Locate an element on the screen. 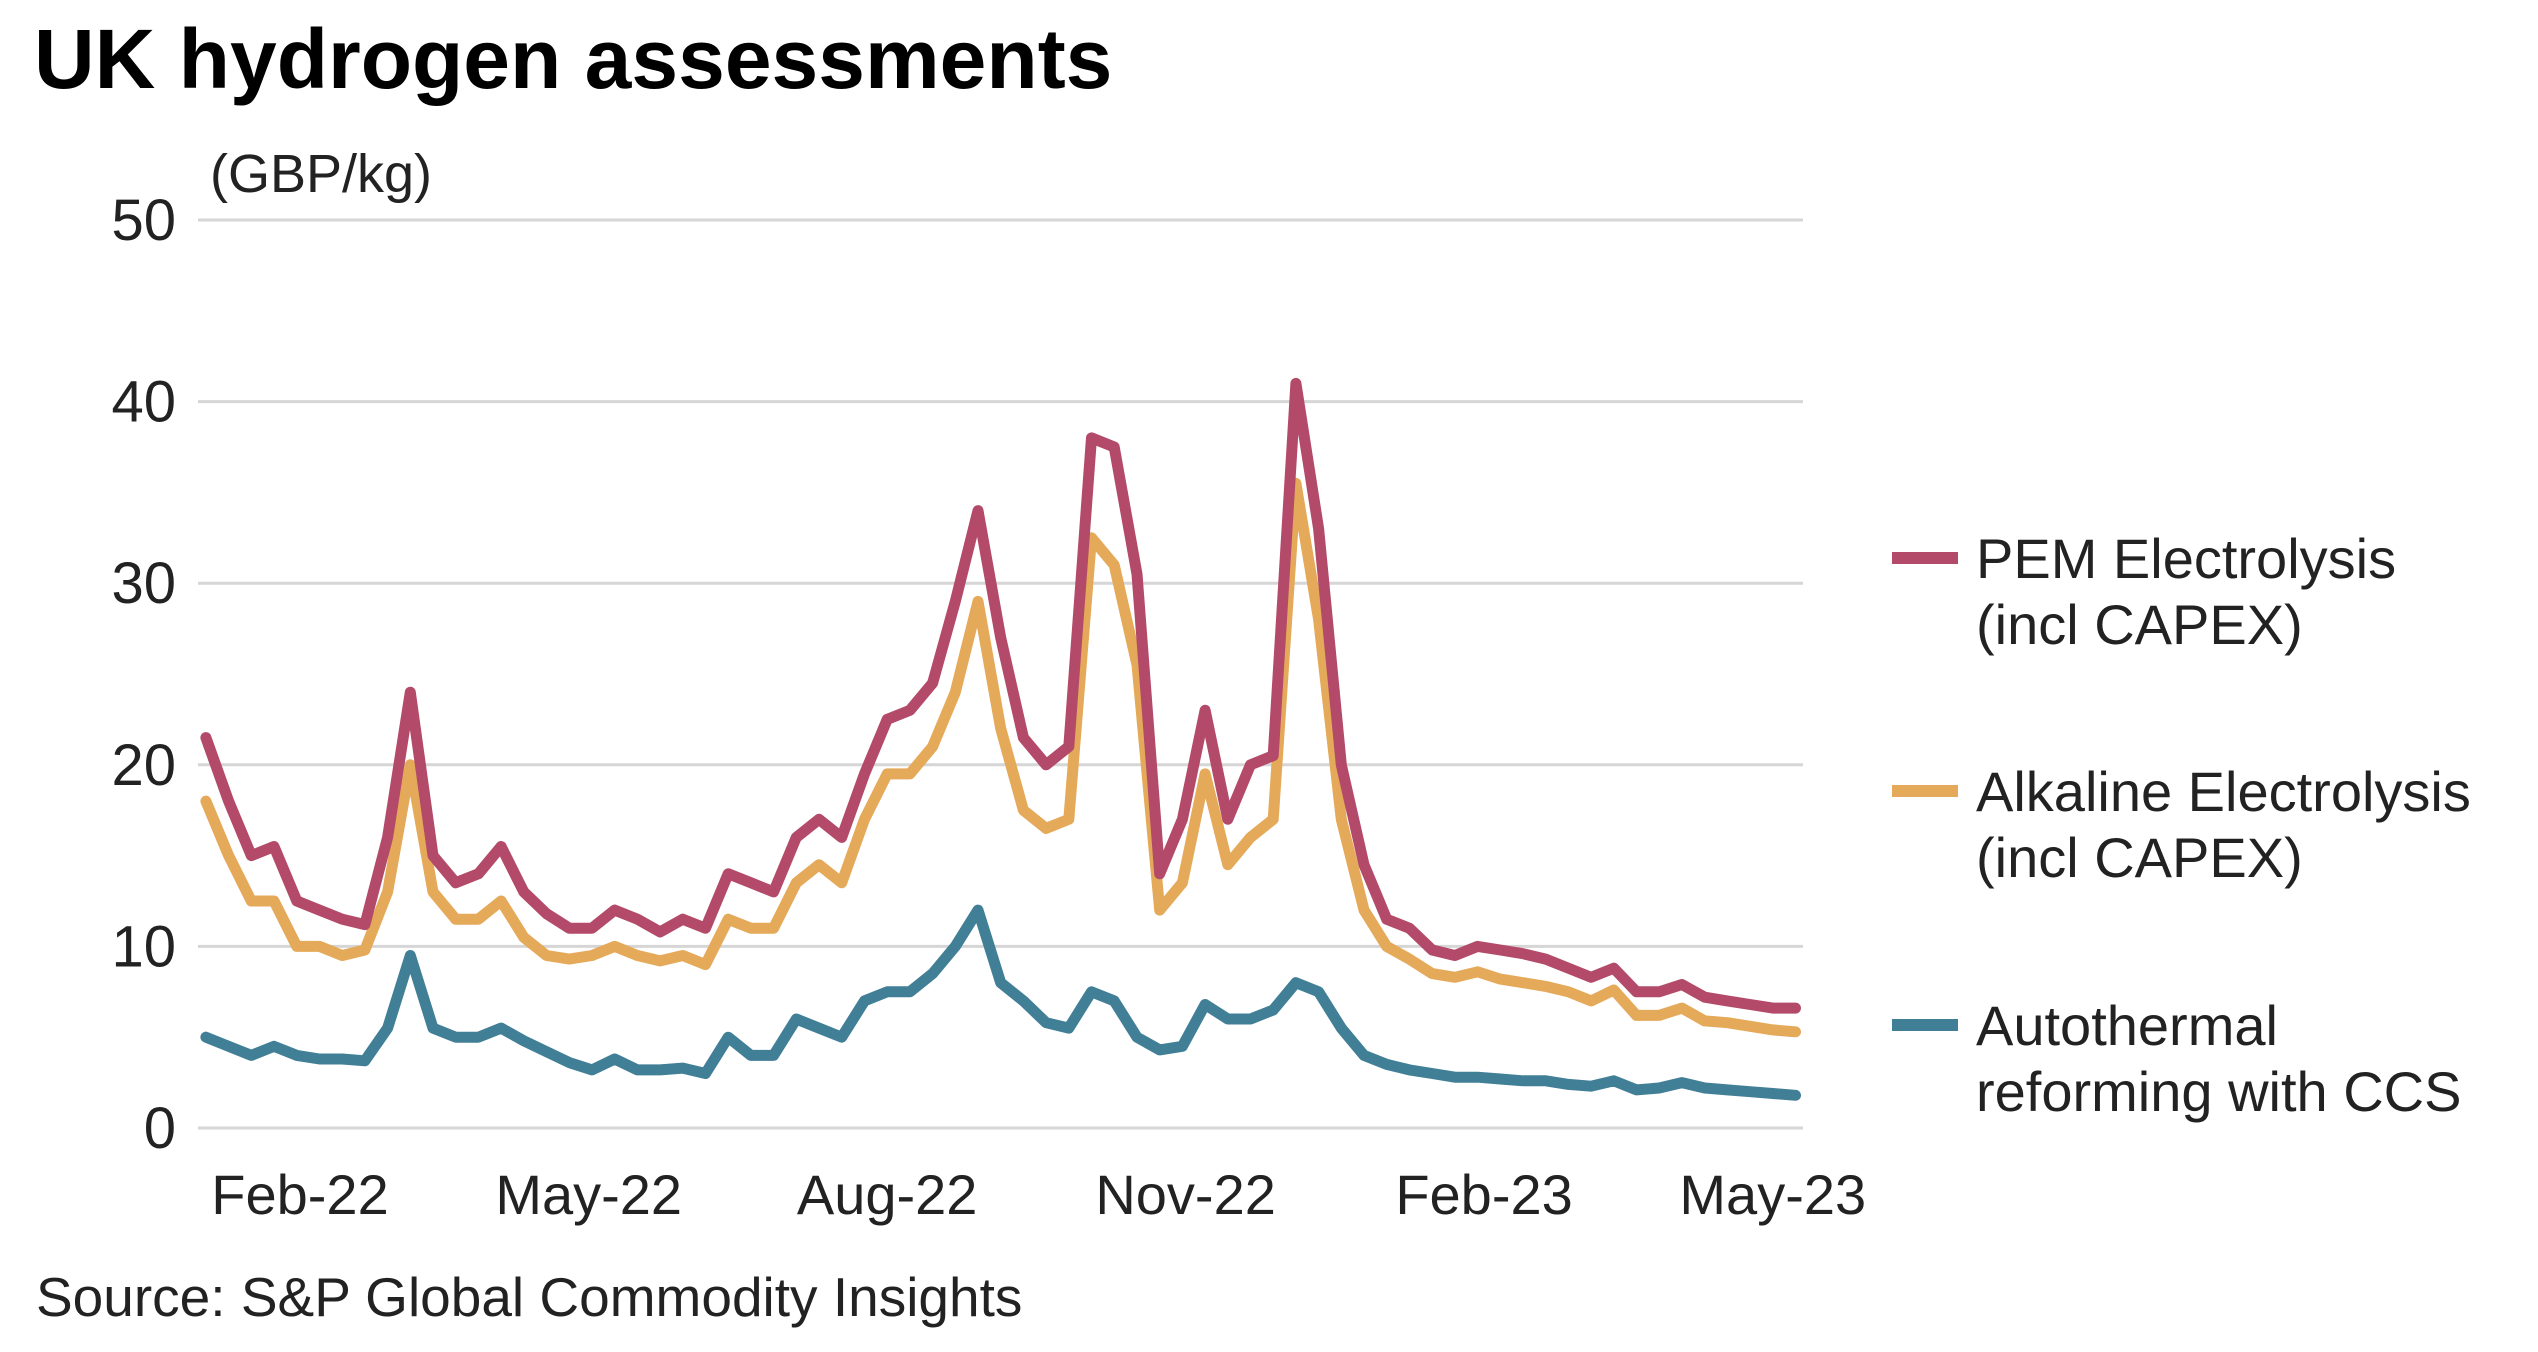 The height and width of the screenshot is (1352, 2538). x-tick-label: Aug-22 is located at coordinates (887, 1194).